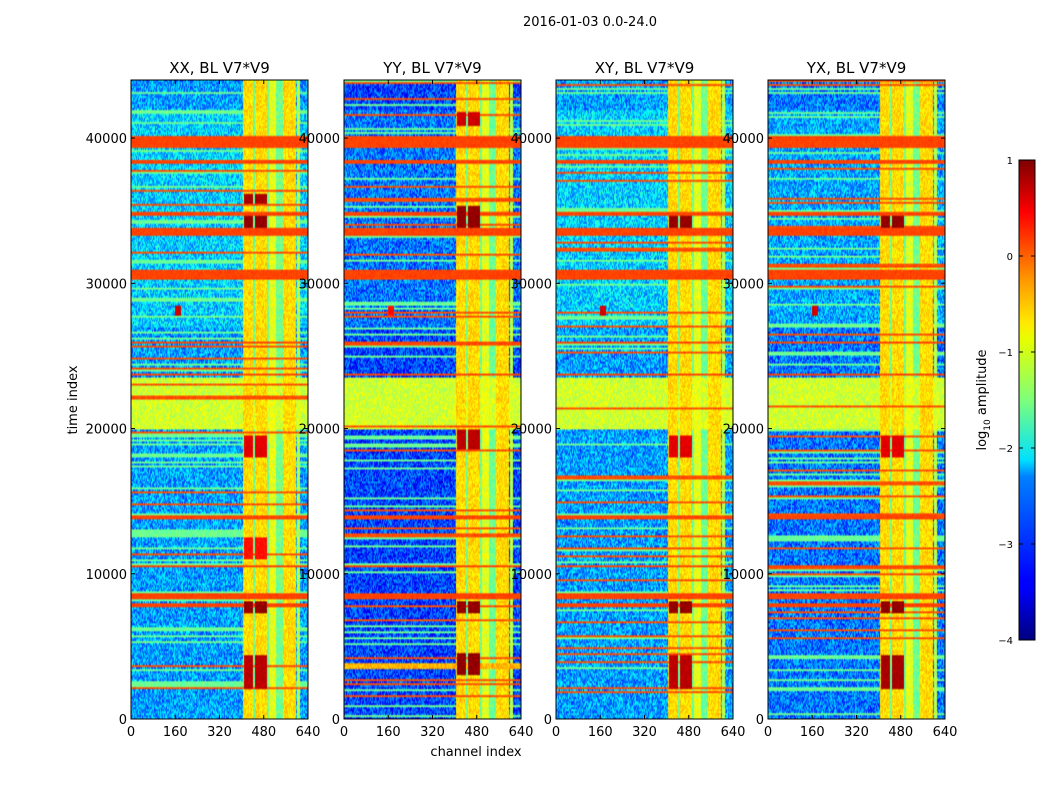  What do you see at coordinates (856, 68) in the screenshot?
I see `panel-title: YX, BL V7*V9` at bounding box center [856, 68].